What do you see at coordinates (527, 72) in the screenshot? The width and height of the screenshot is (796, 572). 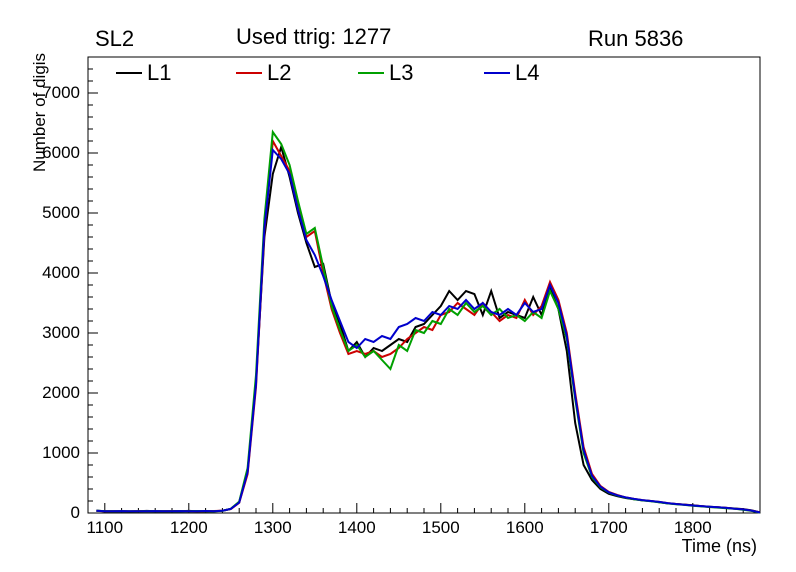 I see `legend-label-L4: L4` at bounding box center [527, 72].